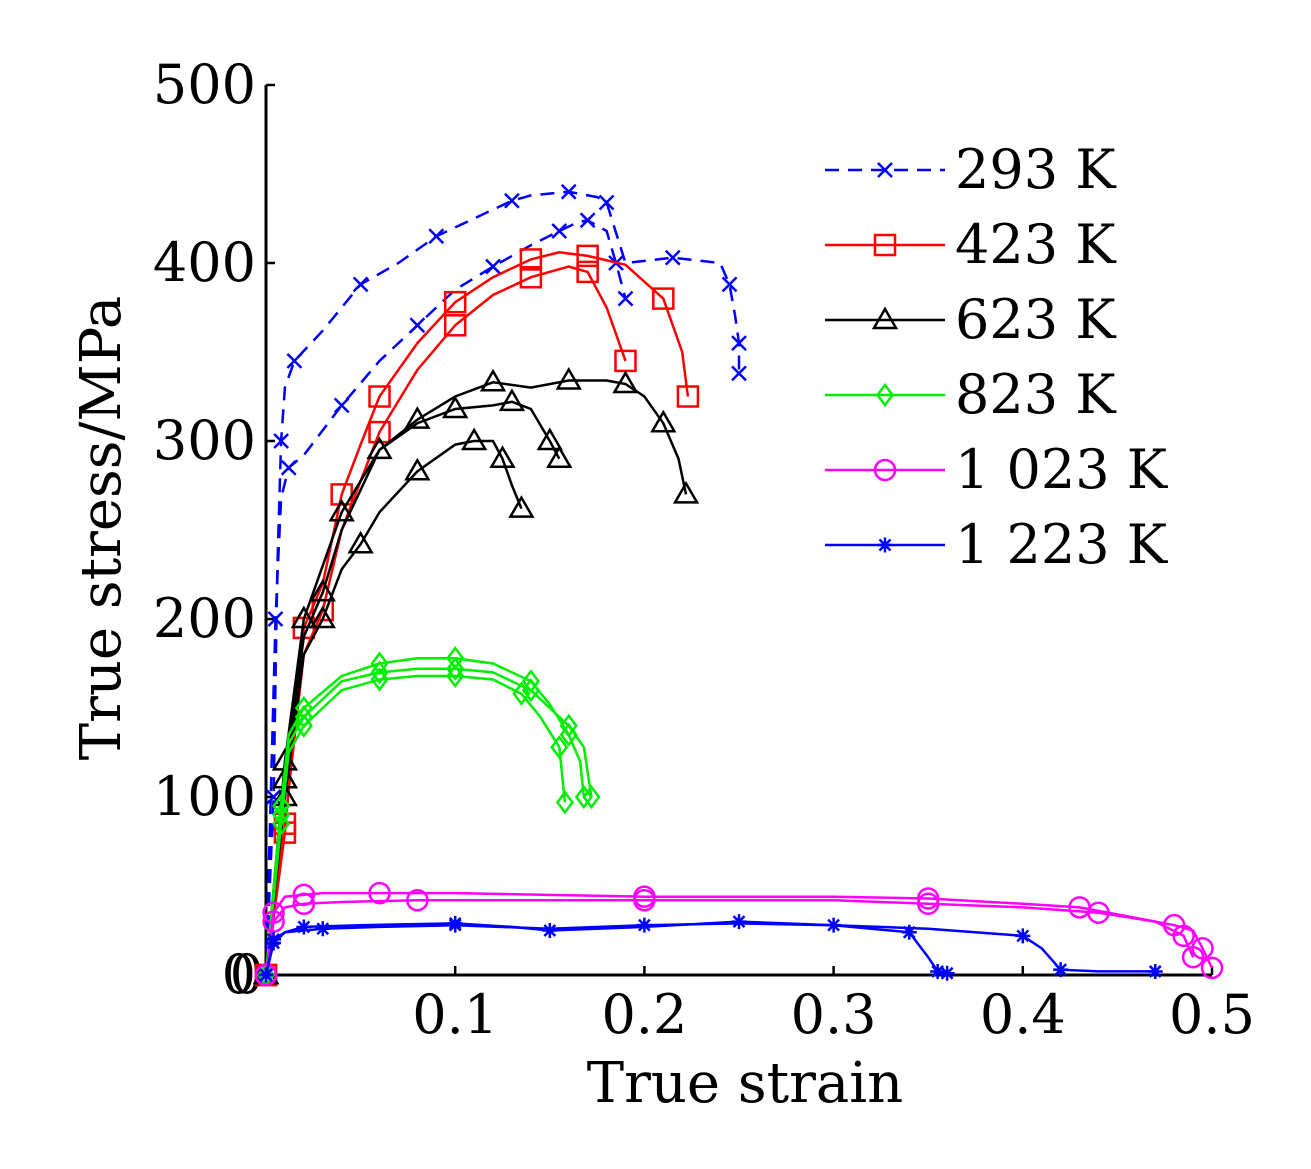 The image size is (1311, 1169). What do you see at coordinates (1036, 319) in the screenshot?
I see `legend-label: 623 K` at bounding box center [1036, 319].